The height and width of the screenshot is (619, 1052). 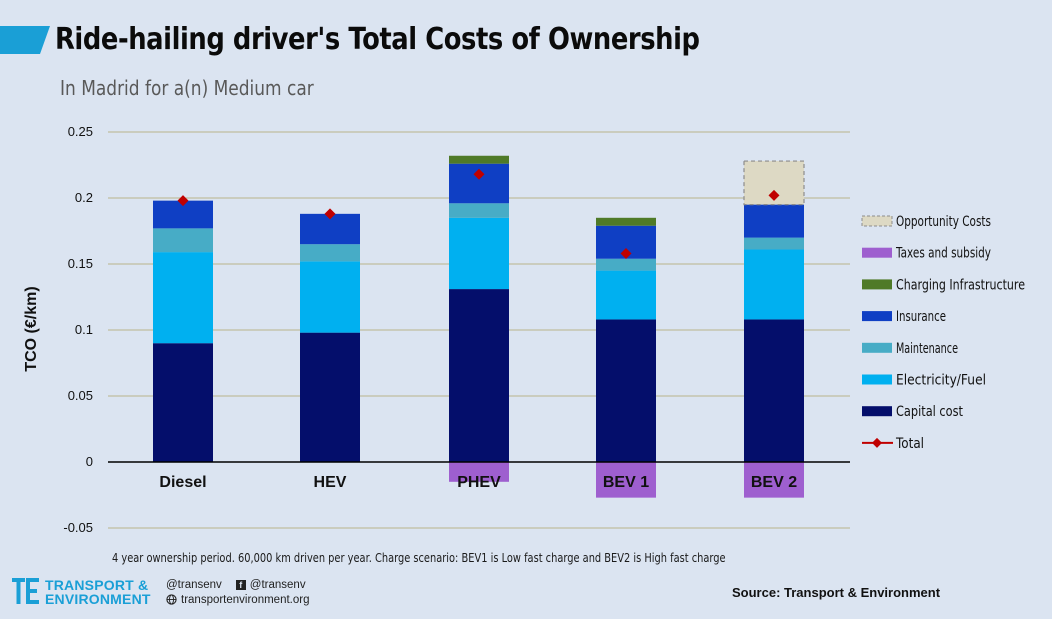 I want to click on y-tick-label: 0.2, so click(x=84, y=197).